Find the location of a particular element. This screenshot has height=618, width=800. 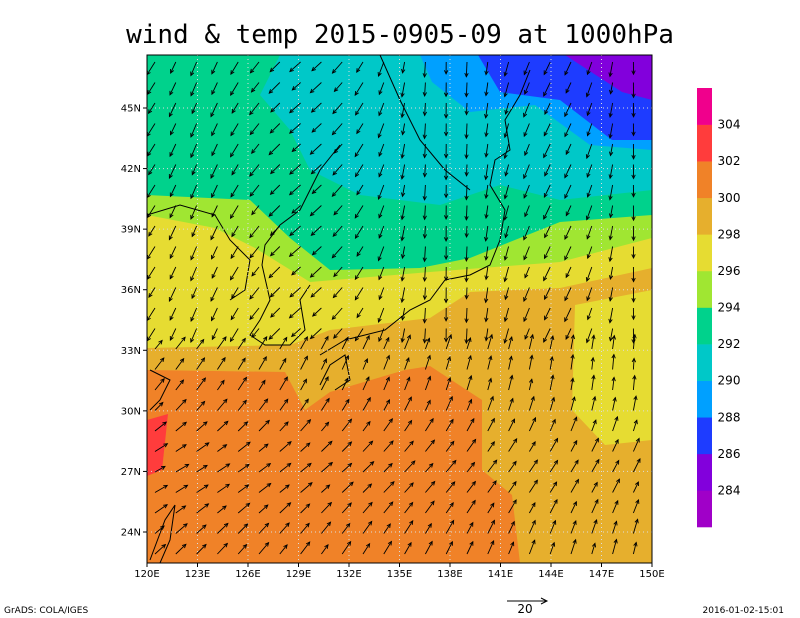

colorbar-swatch is located at coordinates (704, 472).